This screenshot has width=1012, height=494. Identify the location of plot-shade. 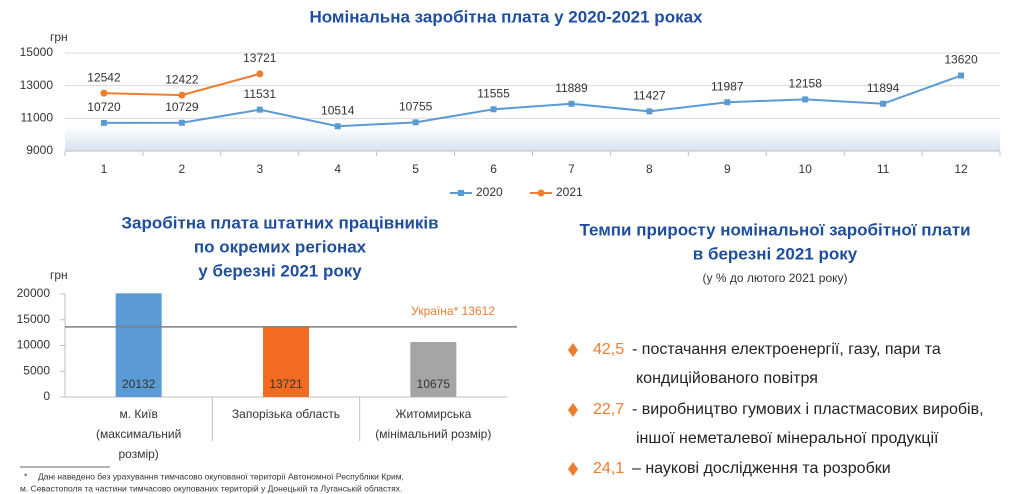
(532, 138).